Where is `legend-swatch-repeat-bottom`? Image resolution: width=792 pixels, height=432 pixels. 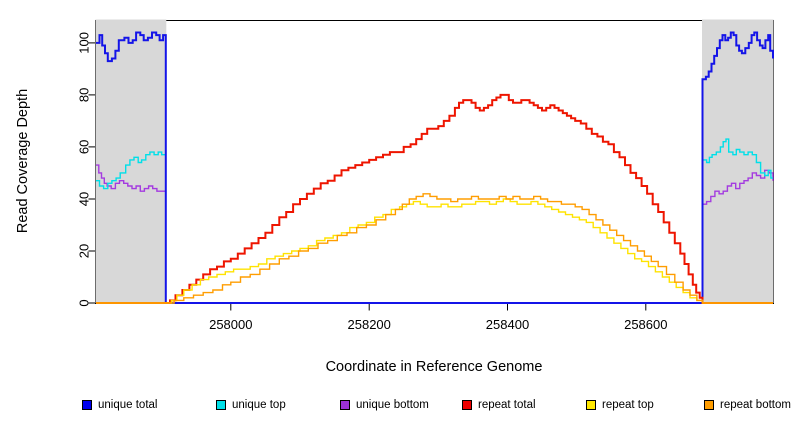
legend-swatch-repeat-bottom is located at coordinates (709, 405).